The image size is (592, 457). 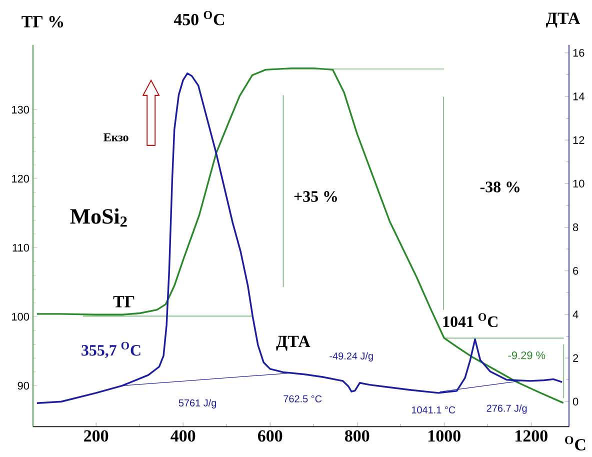 I want to click on x-tick-label: 600, so click(x=270, y=436).